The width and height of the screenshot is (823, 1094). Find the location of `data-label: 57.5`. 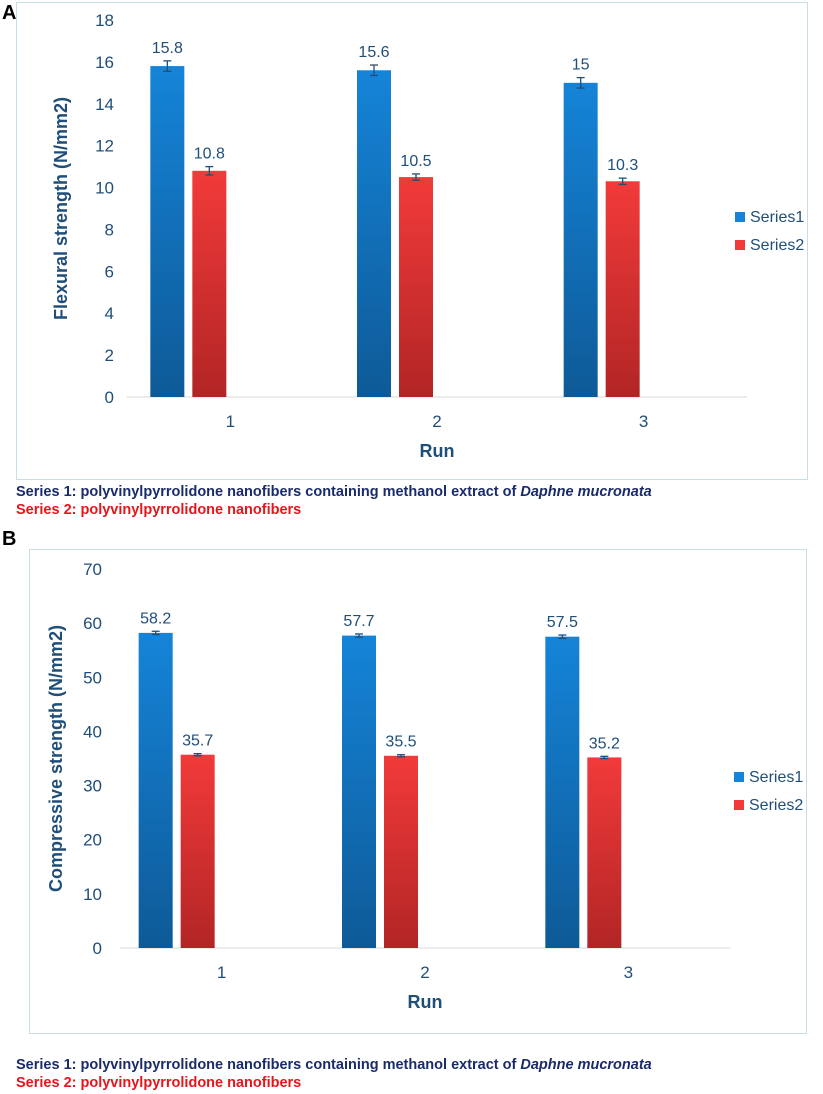

data-label: 57.5 is located at coordinates (562, 622).